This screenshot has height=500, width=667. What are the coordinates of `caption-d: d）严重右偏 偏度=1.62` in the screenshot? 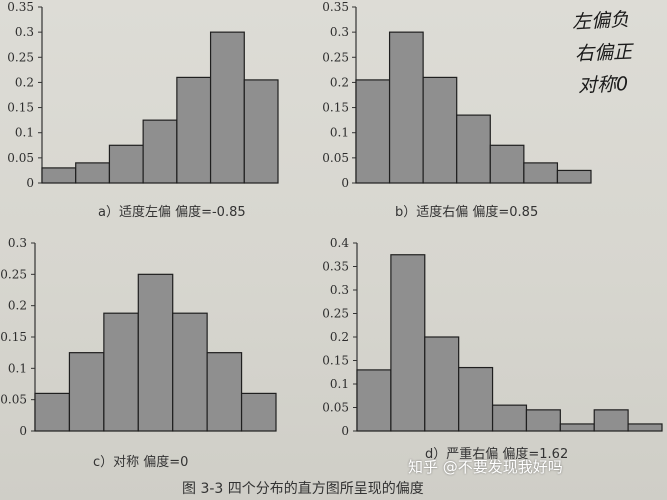 It's located at (497, 454).